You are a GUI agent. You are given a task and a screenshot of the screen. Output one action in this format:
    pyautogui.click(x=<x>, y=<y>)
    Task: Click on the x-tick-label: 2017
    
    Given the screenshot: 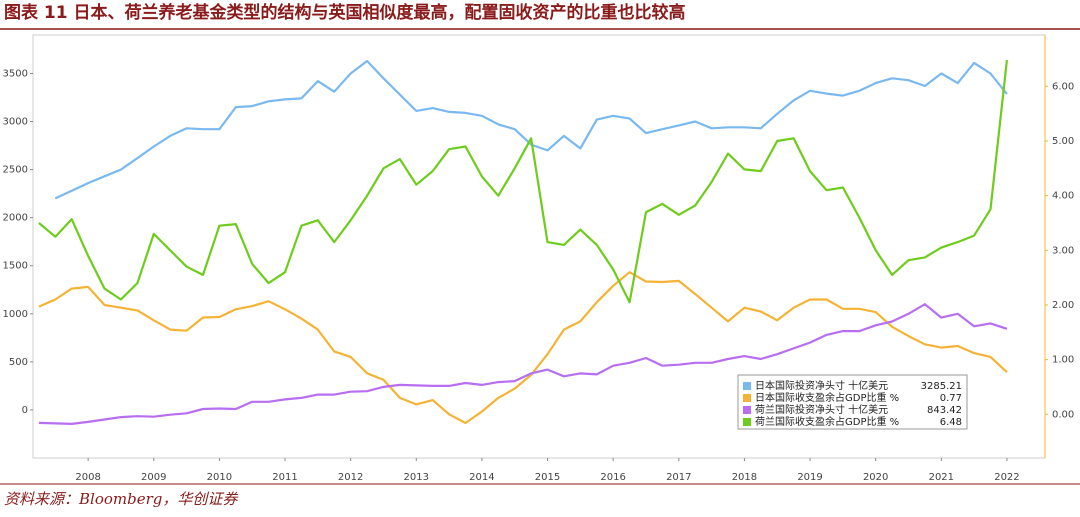 What is the action you would take?
    pyautogui.click(x=678, y=477)
    